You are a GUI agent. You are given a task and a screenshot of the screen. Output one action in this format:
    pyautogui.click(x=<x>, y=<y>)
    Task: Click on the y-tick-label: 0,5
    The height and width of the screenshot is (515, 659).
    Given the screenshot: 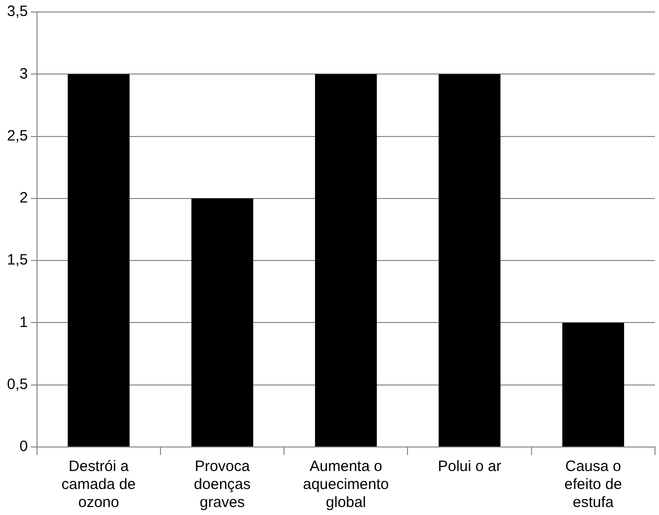 What is the action you would take?
    pyautogui.click(x=17, y=384)
    